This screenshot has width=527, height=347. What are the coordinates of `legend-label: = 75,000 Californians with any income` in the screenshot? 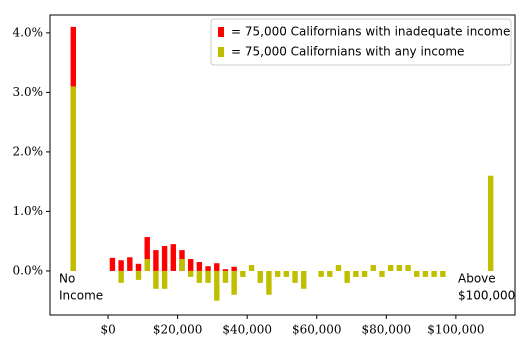 It's located at (347, 52).